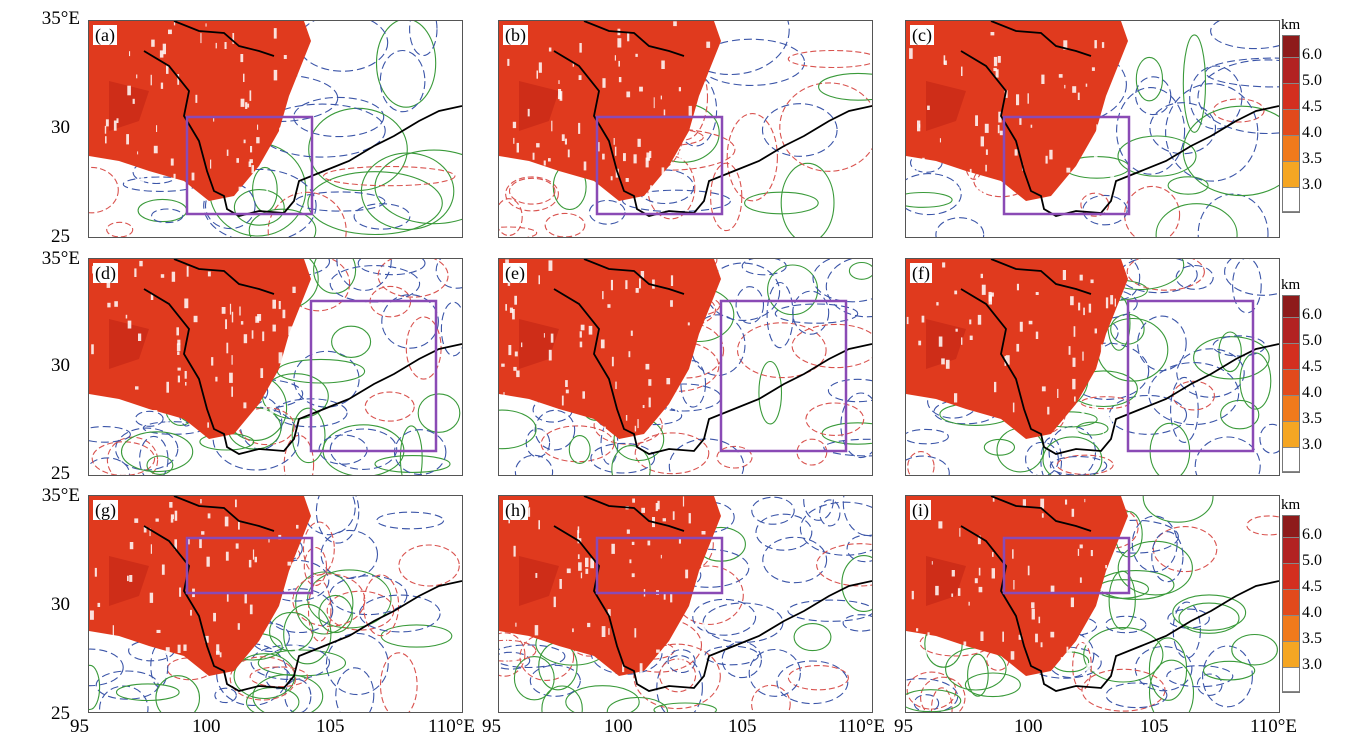 The width and height of the screenshot is (1352, 748). I want to click on colorbar-tick-label: 4.0, so click(1312, 612).